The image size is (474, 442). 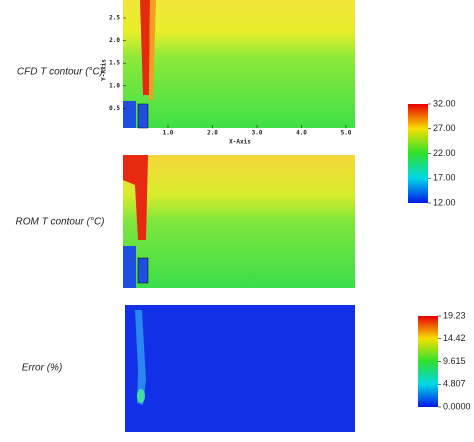 I want to click on error-plot, so click(x=240, y=368).